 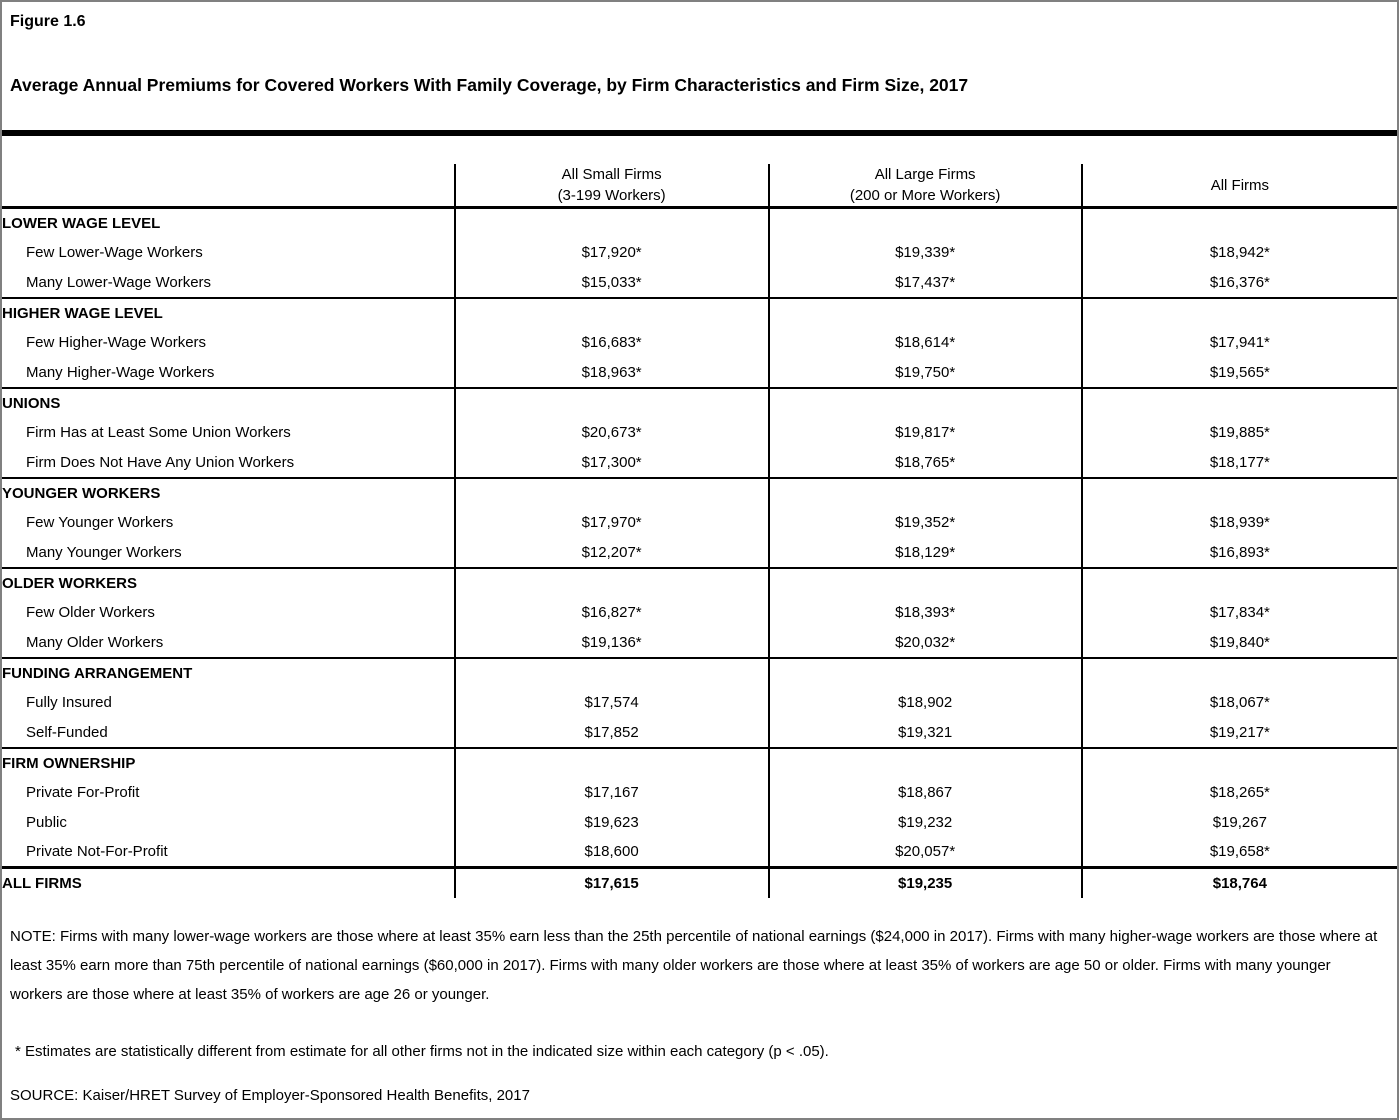 I want to click on column-header-line1: All Small Firms, so click(x=611, y=174).